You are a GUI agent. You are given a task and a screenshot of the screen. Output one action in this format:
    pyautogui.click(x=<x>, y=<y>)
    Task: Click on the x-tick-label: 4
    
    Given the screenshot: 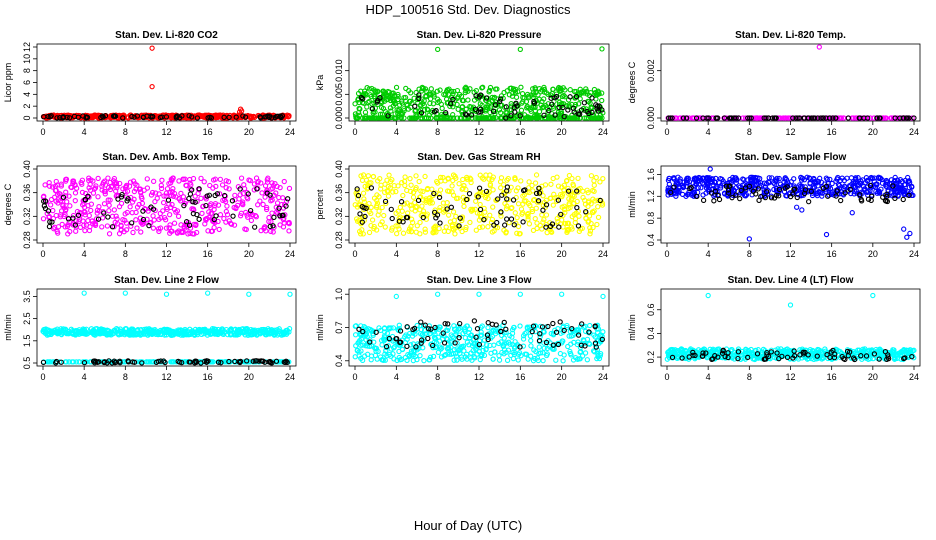 What is the action you would take?
    pyautogui.click(x=84, y=254)
    